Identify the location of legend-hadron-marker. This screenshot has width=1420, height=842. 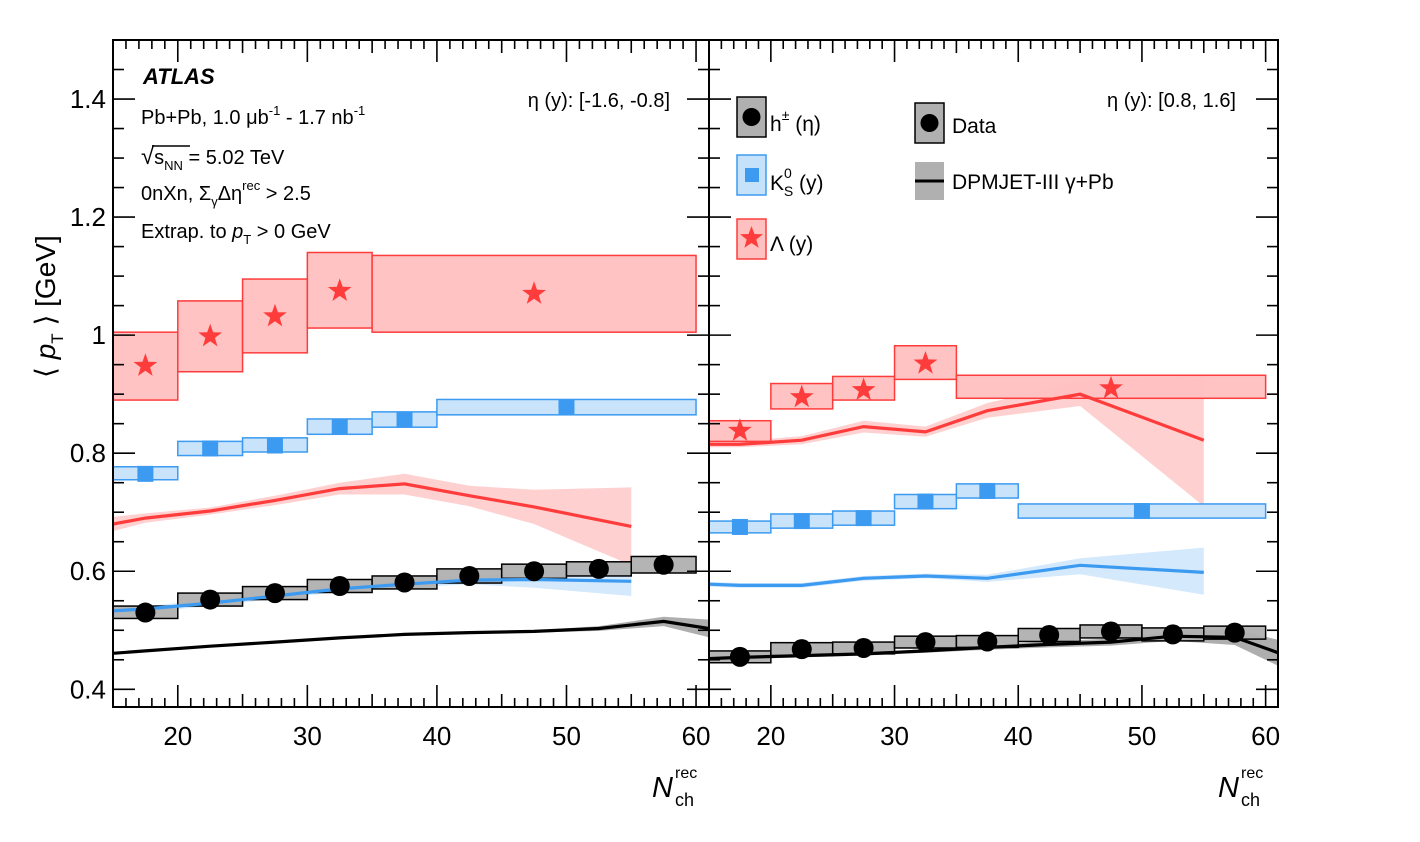
(751, 117).